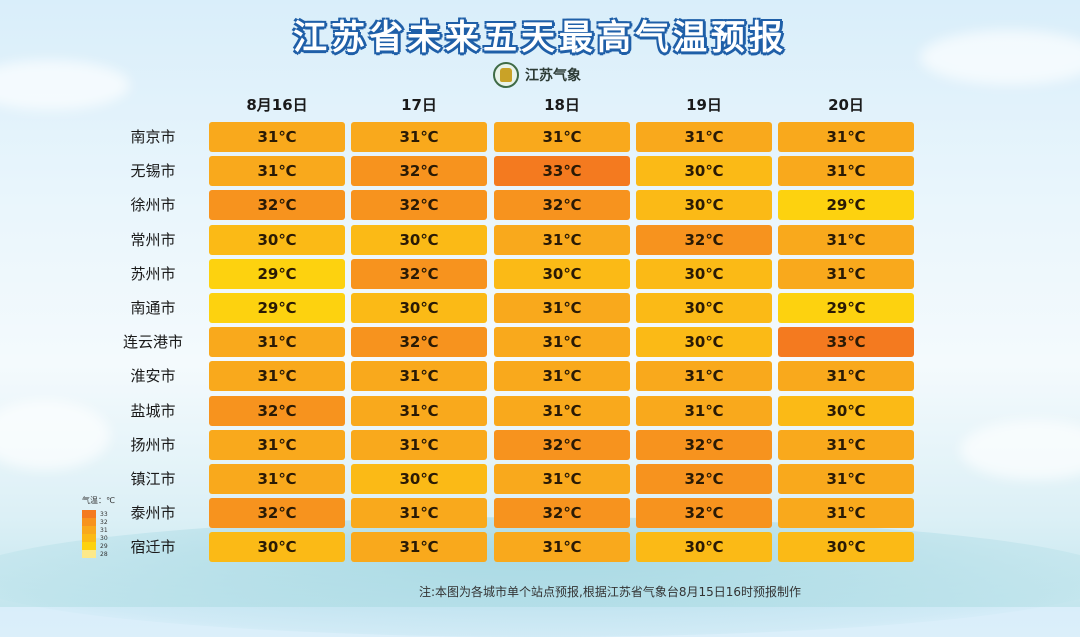 Image resolution: width=1080 pixels, height=637 pixels. Describe the element at coordinates (98, 522) in the screenshot. I see `legend-item: 32` at that location.